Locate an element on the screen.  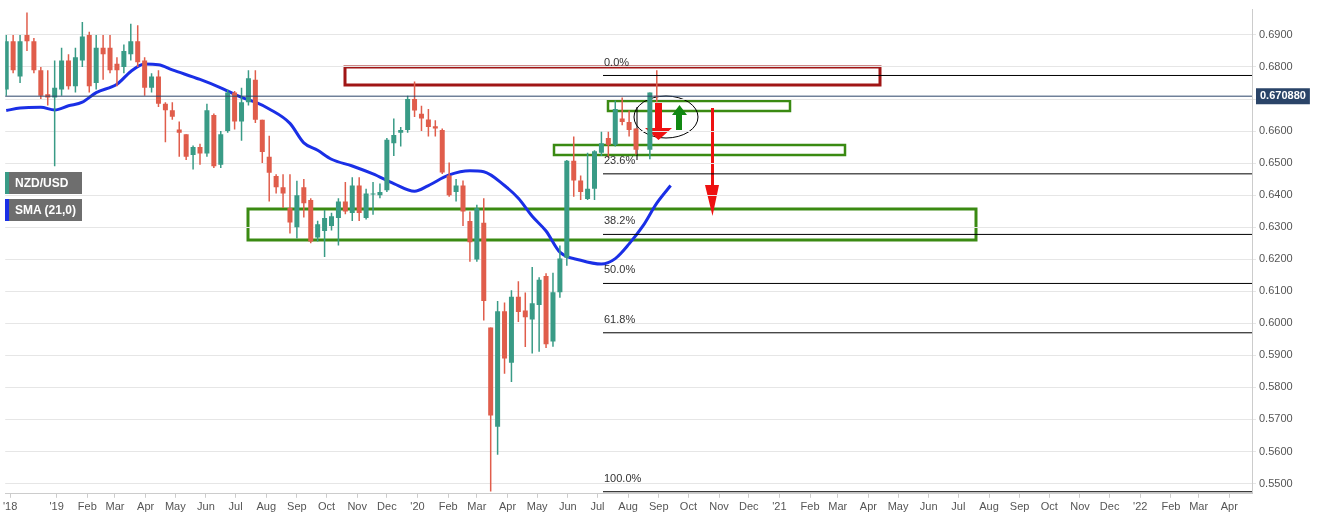
y-tick-label: 0.6200 is located at coordinates (1276, 258).